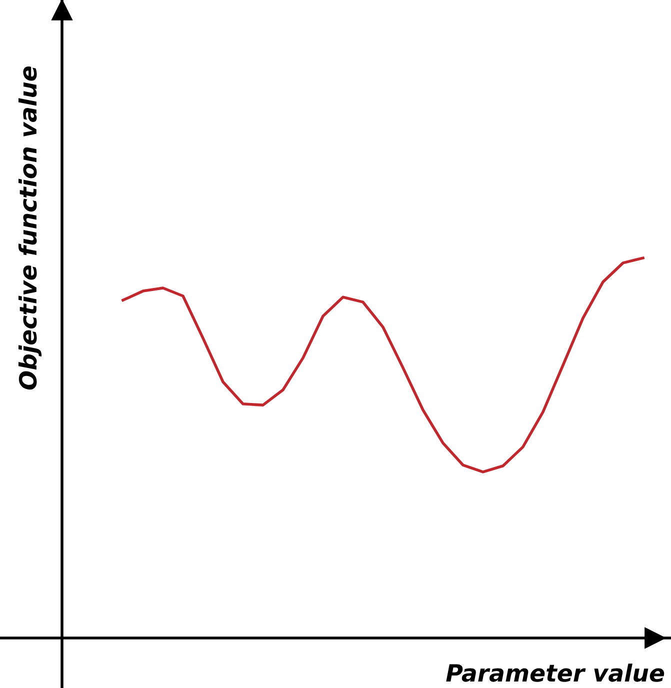  Describe the element at coordinates (30, 228) in the screenshot. I see `y-axis-title: Objective function value` at that location.